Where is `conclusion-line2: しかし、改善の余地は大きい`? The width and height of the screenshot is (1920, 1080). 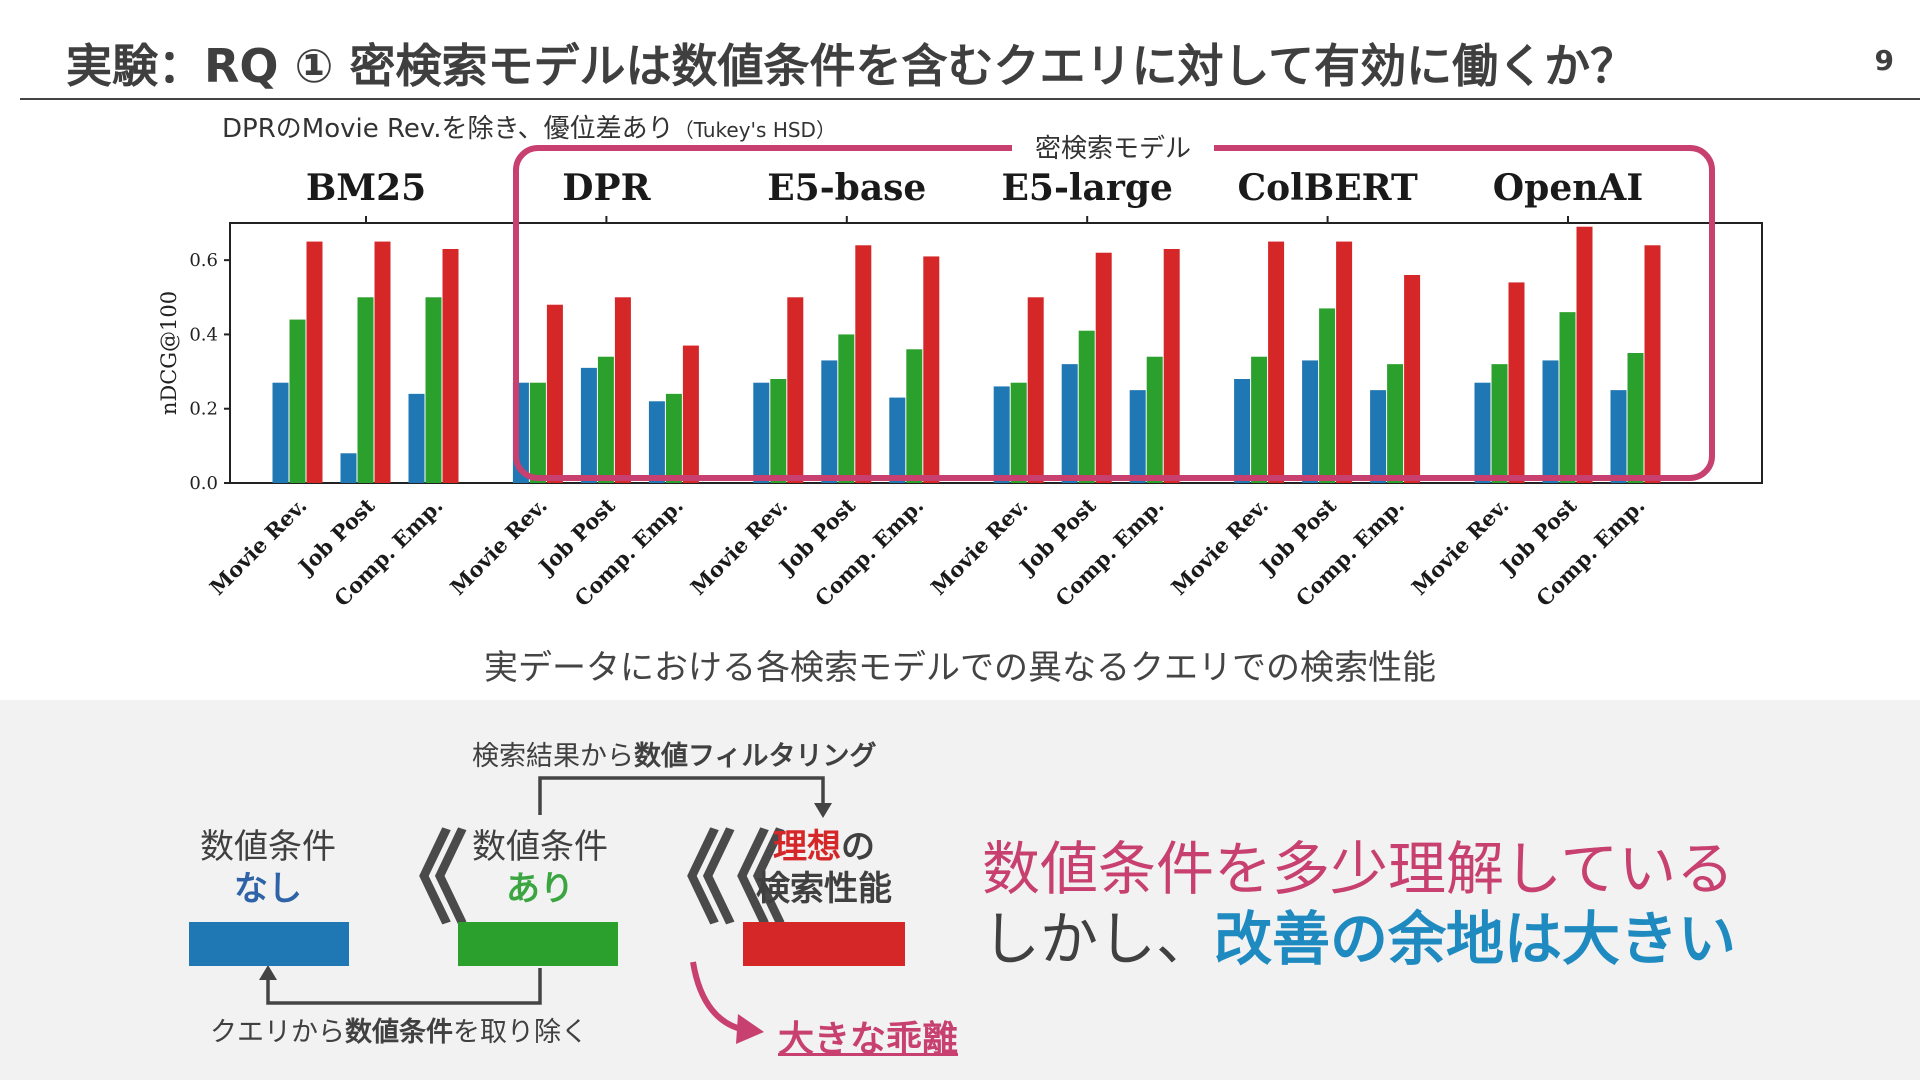
conclusion-line2: しかし、改善の余地は大きい is located at coordinates (1359, 934).